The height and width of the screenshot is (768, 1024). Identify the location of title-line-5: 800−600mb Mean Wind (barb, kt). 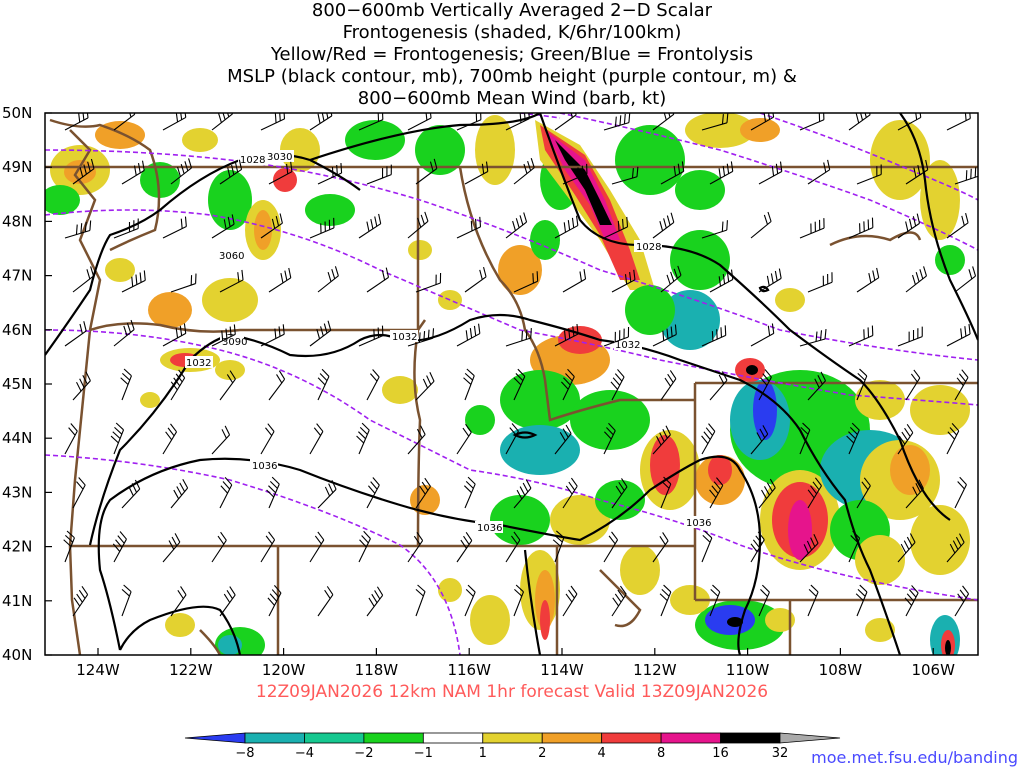
(512, 98).